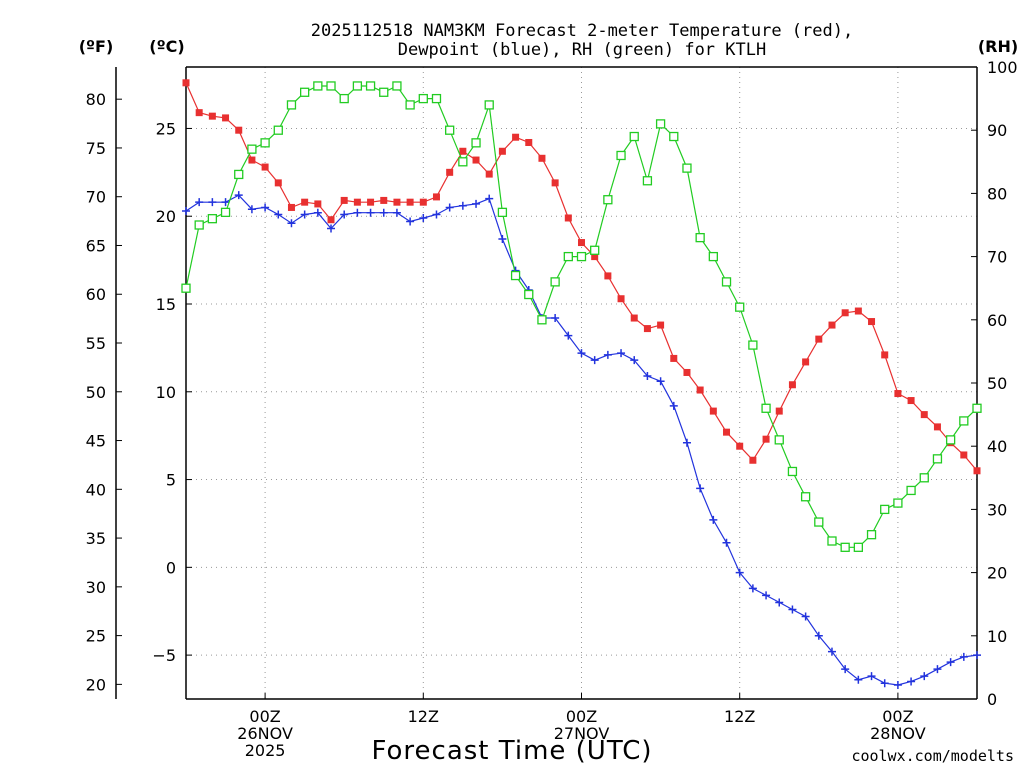  What do you see at coordinates (96, 245) in the screenshot?
I see `fahrenheit-tick-label: 65` at bounding box center [96, 245].